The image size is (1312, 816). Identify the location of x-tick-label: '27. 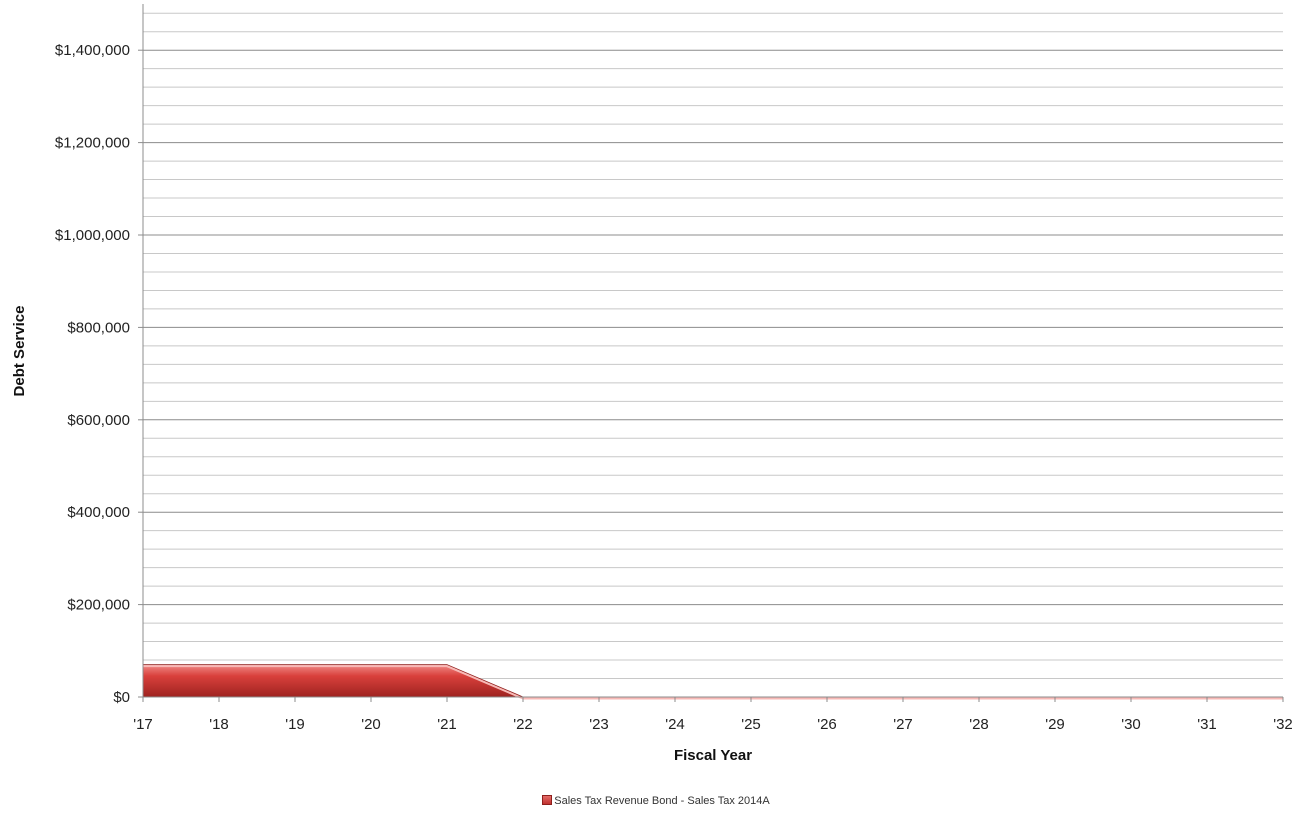
(903, 724).